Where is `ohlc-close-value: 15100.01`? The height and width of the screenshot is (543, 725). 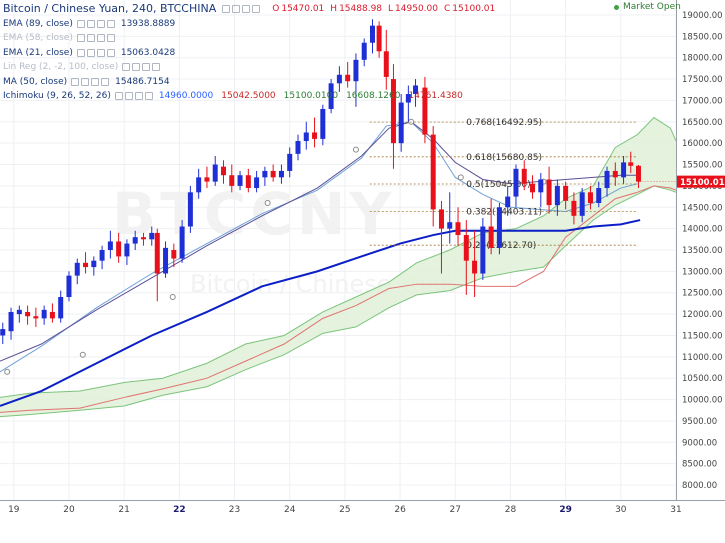 ohlc-close-value: 15100.01 is located at coordinates (474, 9).